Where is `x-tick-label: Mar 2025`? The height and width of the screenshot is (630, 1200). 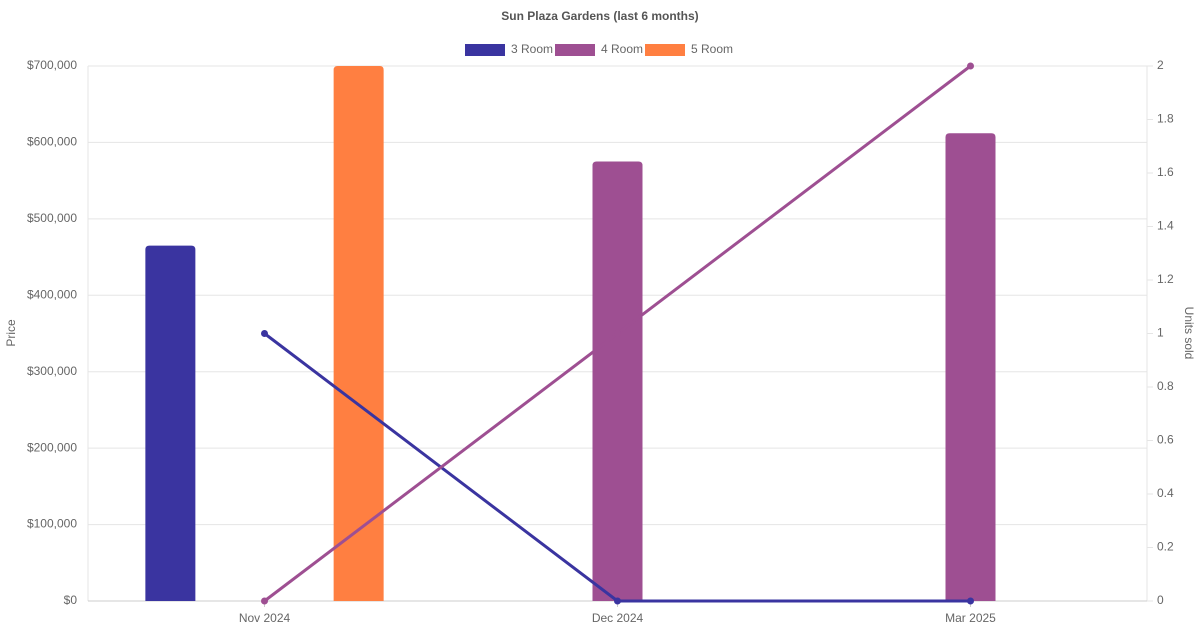 x-tick-label: Mar 2025 is located at coordinates (970, 618).